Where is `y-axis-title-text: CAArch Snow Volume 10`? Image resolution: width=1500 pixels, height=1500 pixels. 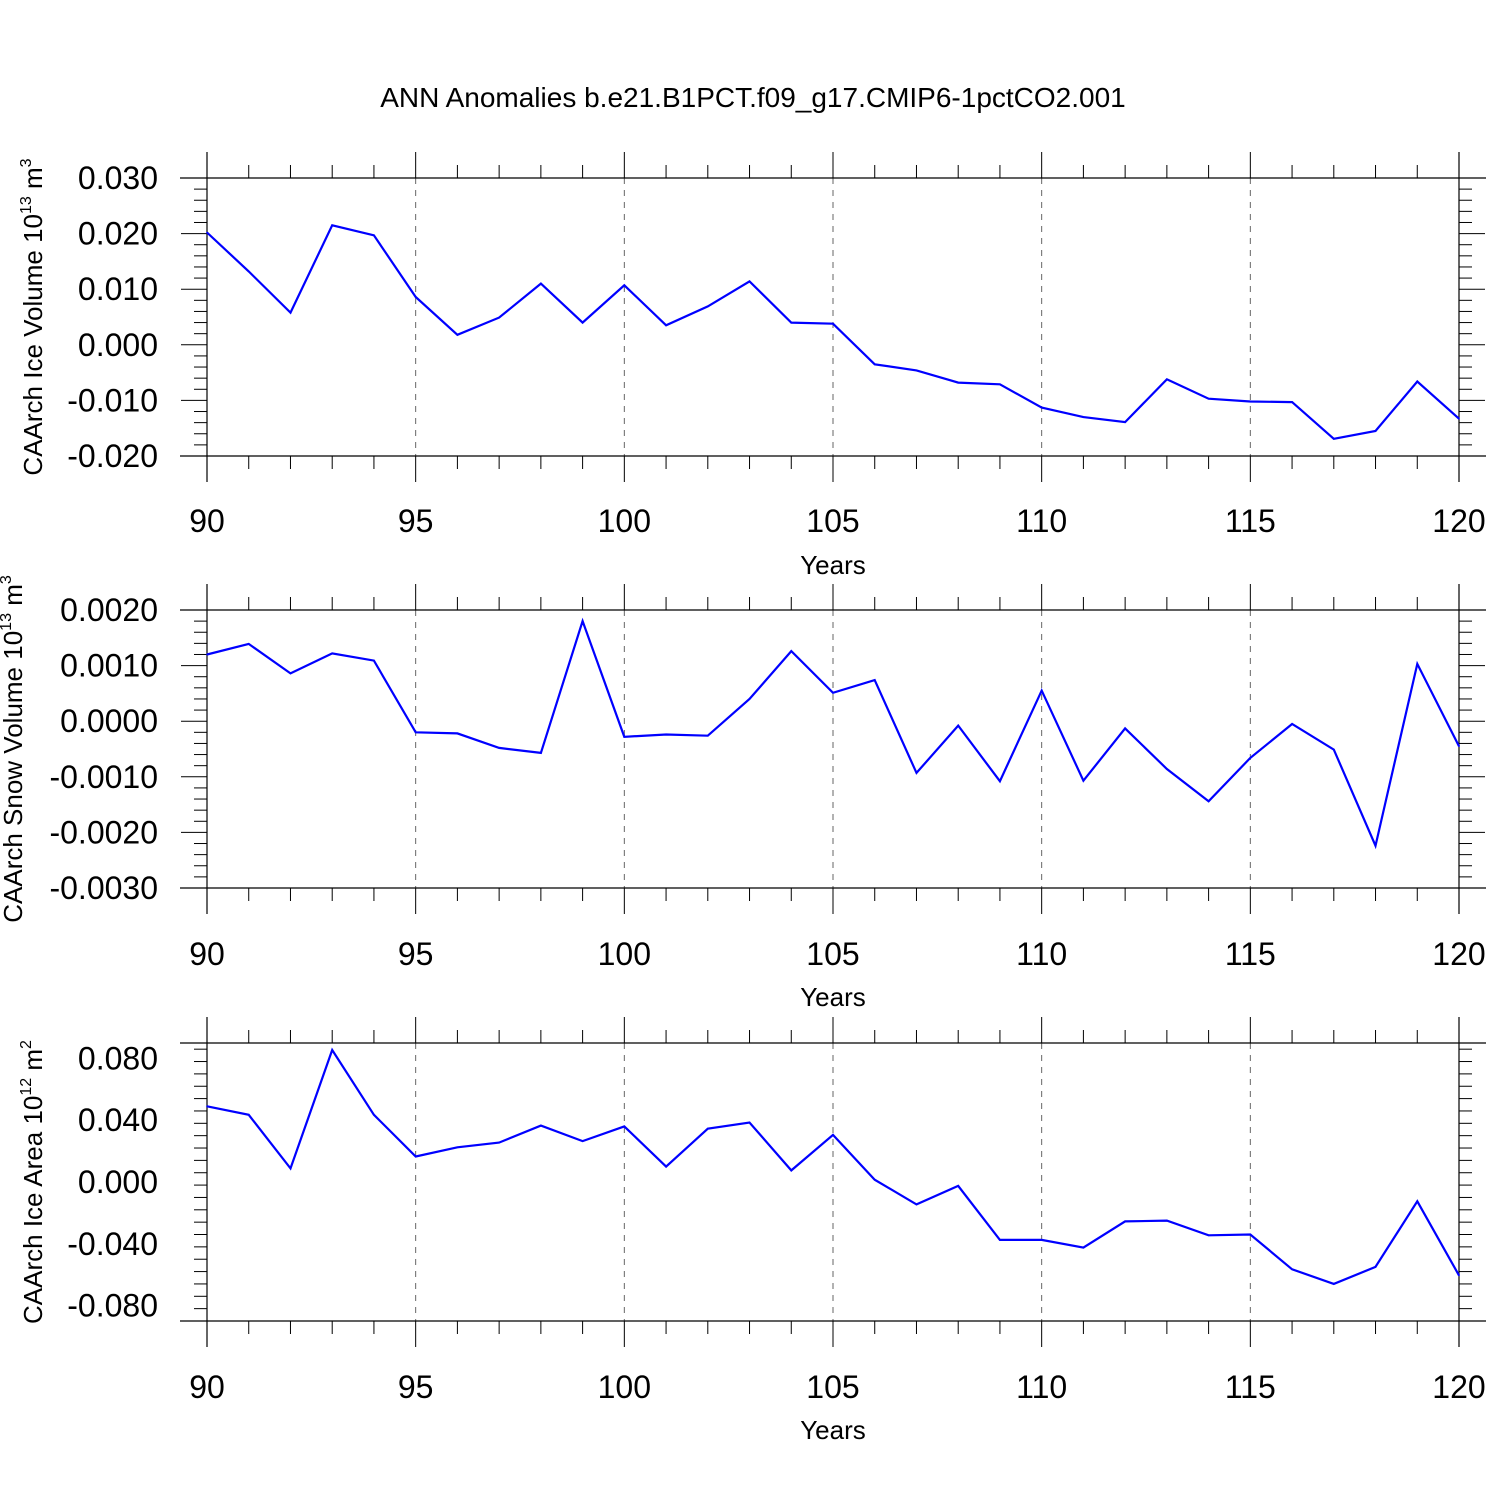
y-axis-title-text: CAArch Snow Volume 10 is located at coordinates (14, 777).